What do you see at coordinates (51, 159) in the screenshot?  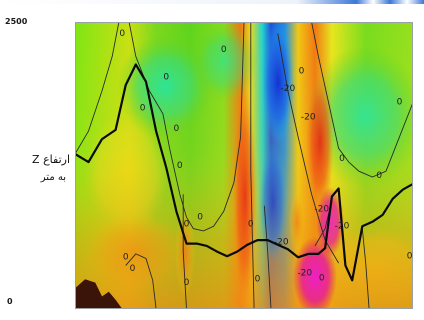 I see `y-axis-label-line-1: ارتفاع Z` at bounding box center [51, 159].